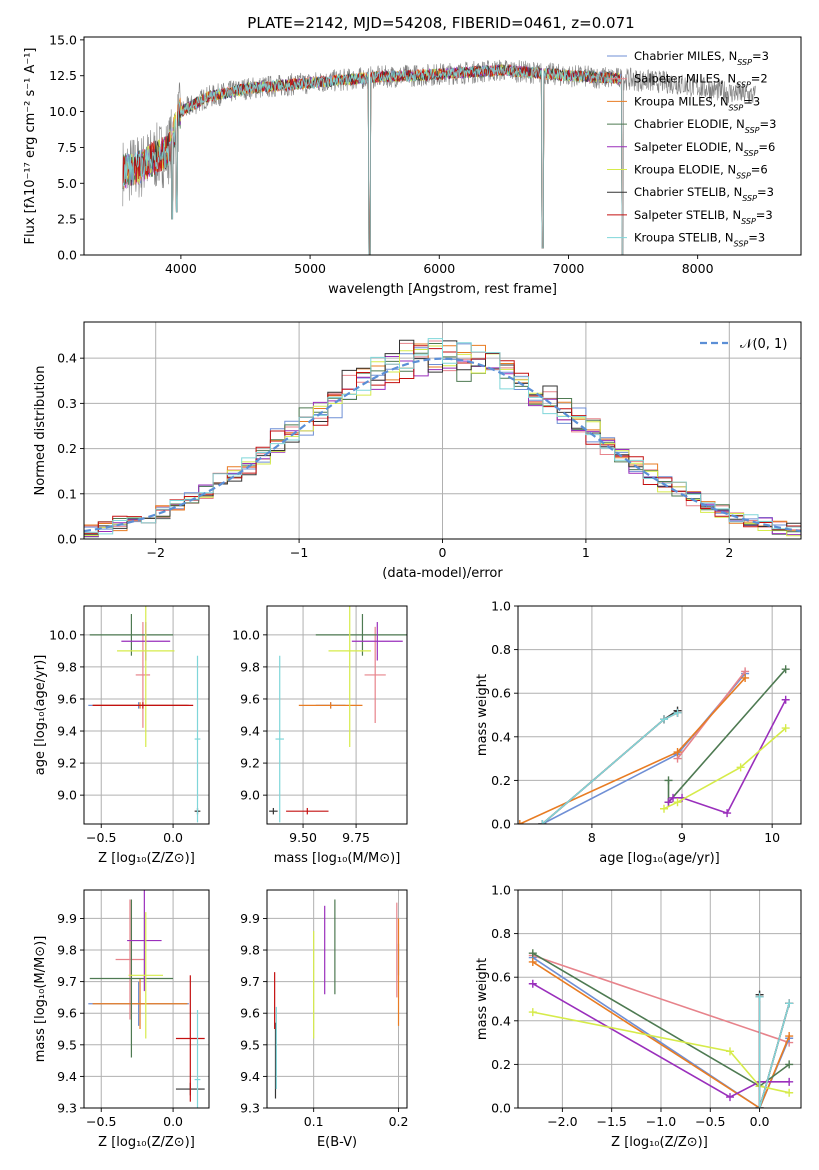 This screenshot has height=1170, width=819. What do you see at coordinates (725, 768) in the screenshot?
I see `series-kroupa-elodie` at bounding box center [725, 768].